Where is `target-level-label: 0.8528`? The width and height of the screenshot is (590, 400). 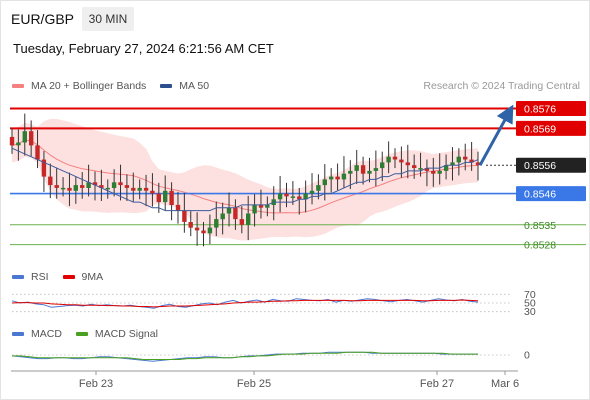 target-level-label: 0.8528 is located at coordinates (540, 246).